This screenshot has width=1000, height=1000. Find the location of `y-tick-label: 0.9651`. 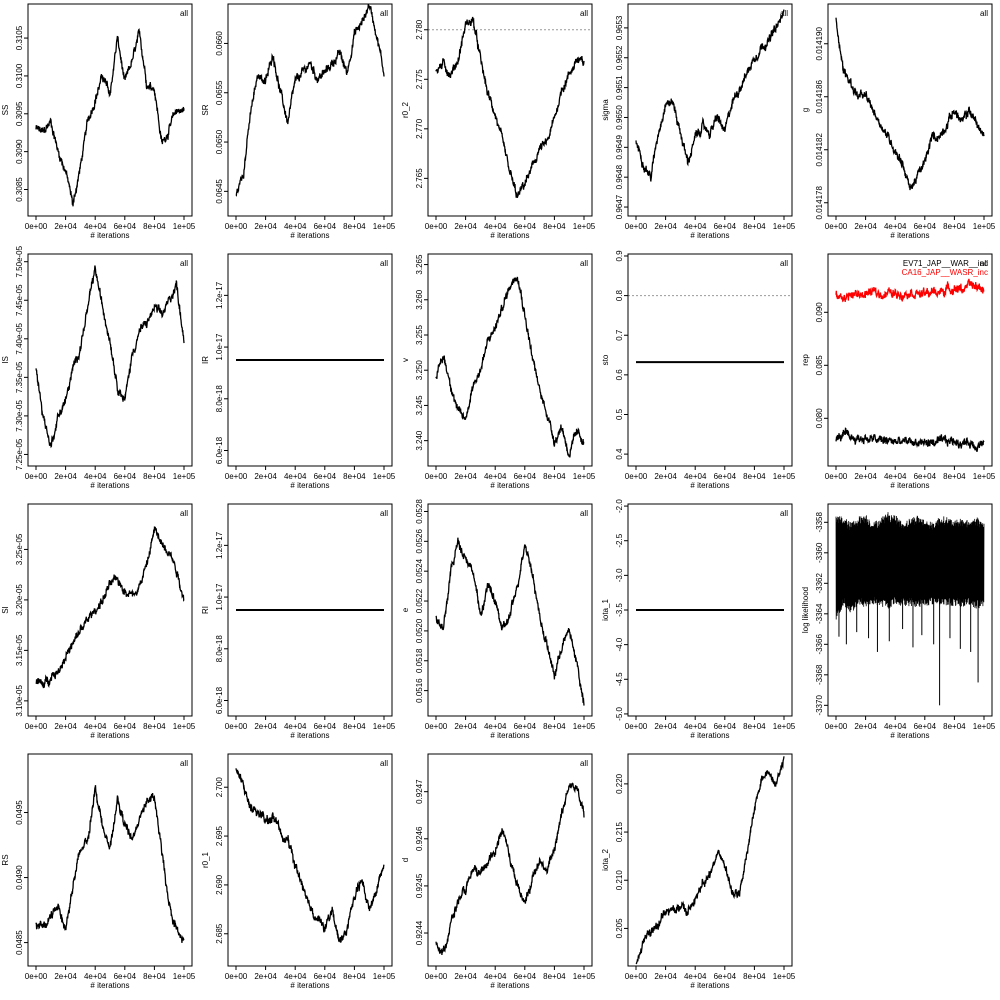

y-tick-label: 0.9651 is located at coordinates (619, 87).